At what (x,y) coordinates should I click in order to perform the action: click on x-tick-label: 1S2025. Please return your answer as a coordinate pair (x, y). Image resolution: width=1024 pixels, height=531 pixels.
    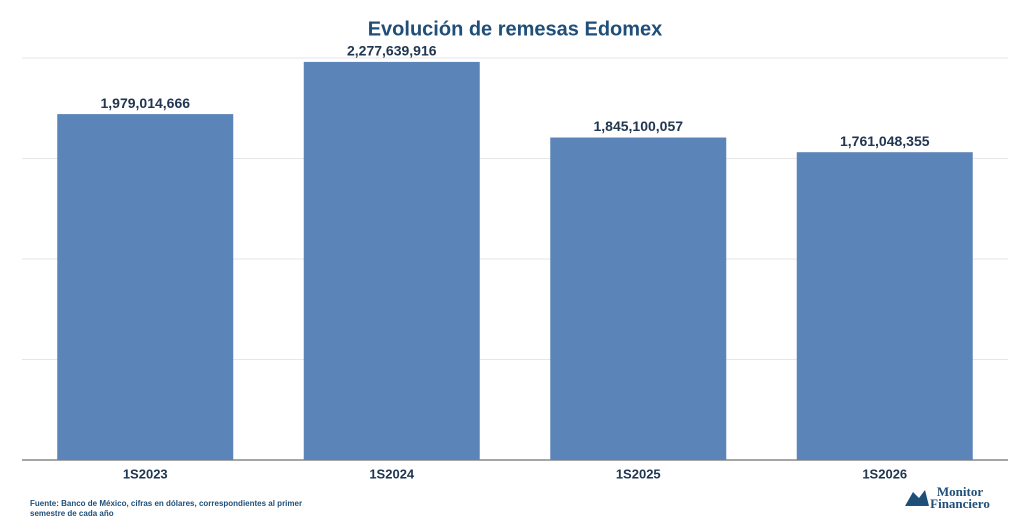
    Looking at the image, I should click on (638, 473).